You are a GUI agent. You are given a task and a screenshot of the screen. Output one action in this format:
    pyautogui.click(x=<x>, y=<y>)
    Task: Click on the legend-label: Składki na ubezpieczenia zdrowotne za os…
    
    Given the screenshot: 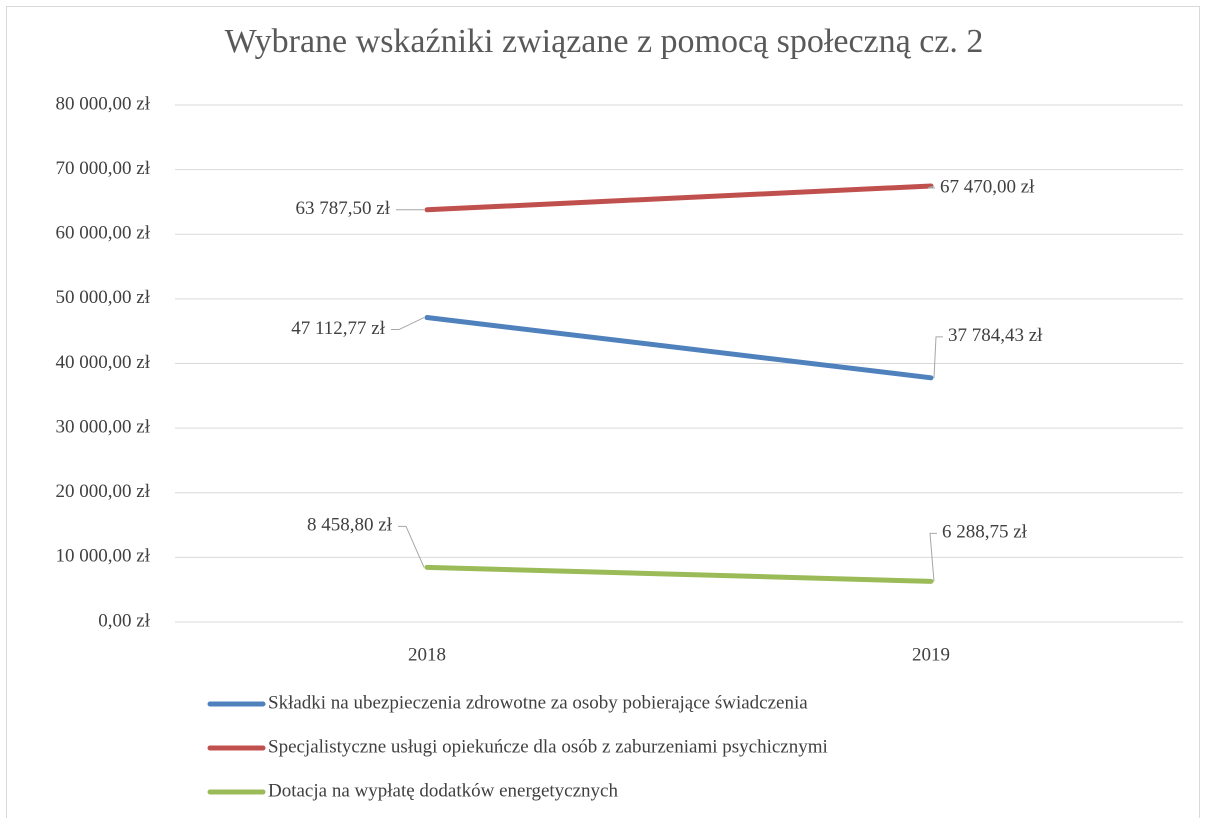 What is the action you would take?
    pyautogui.click(x=538, y=702)
    